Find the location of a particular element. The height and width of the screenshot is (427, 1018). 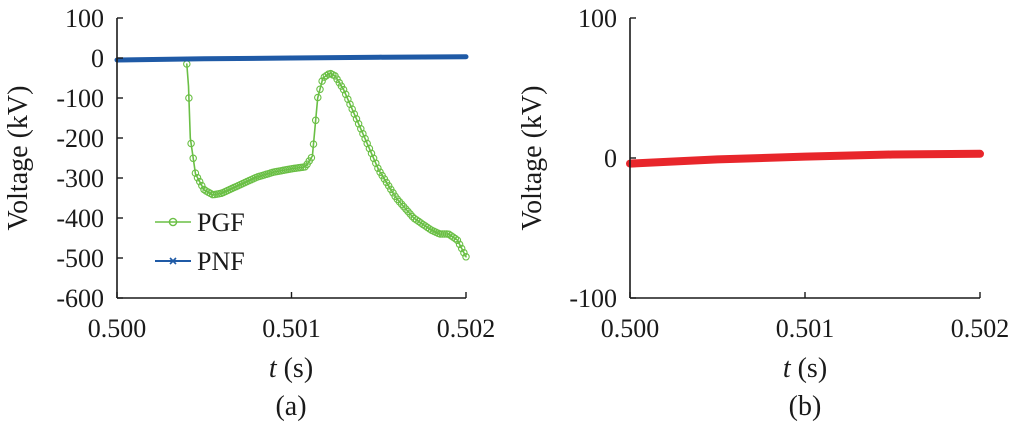

pnf-line is located at coordinates (291, 58).